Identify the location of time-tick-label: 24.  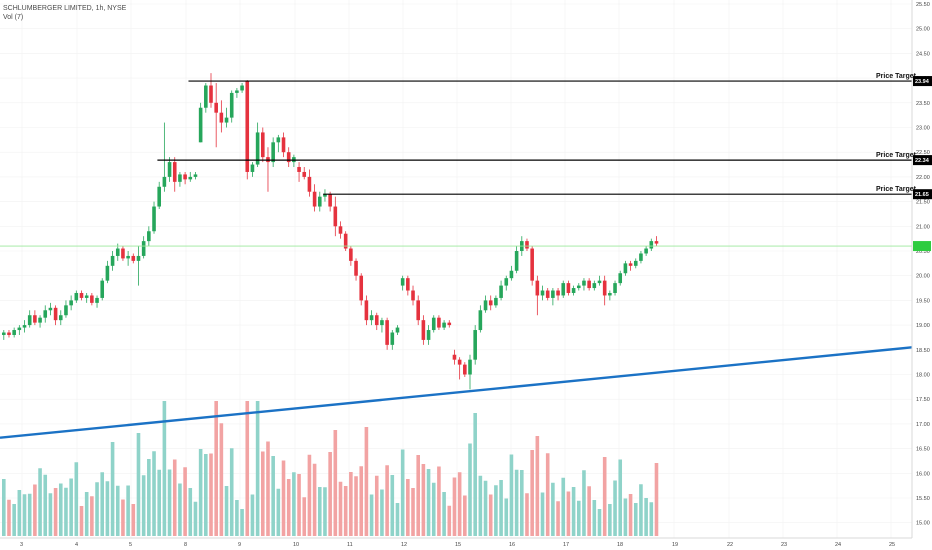
(838, 545).